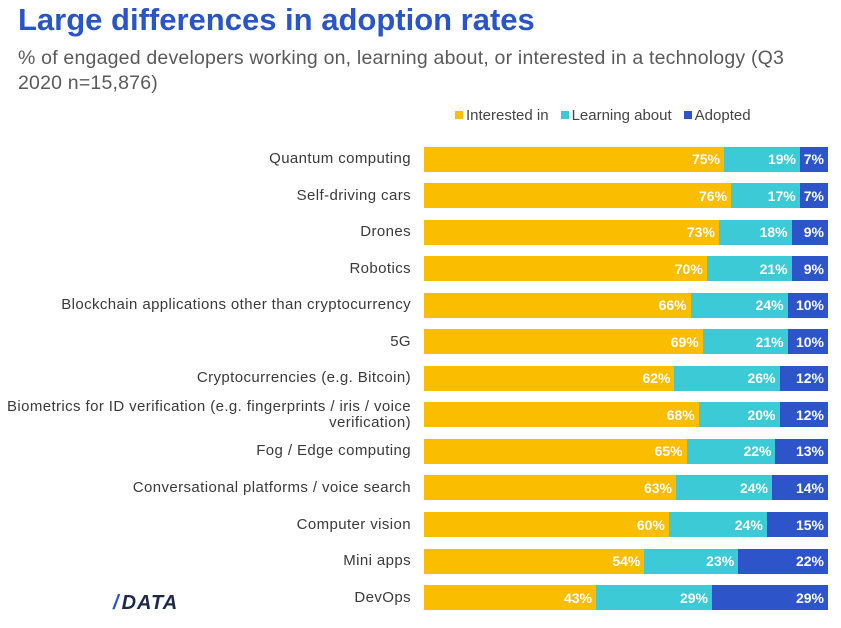 The image size is (841, 628). What do you see at coordinates (762, 159) in the screenshot?
I see `bar-segment-learning: 19%` at bounding box center [762, 159].